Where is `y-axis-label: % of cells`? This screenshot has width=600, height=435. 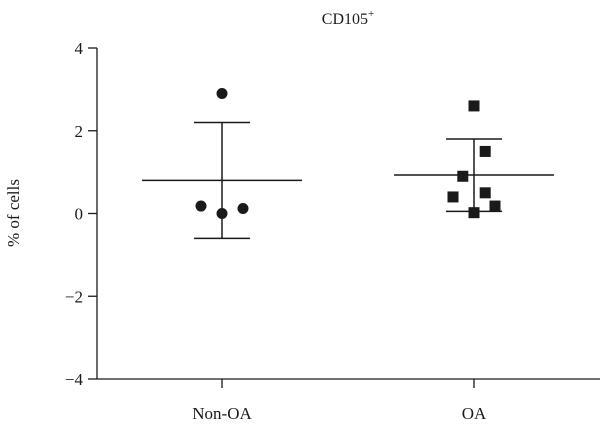
y-axis-label: % of cells is located at coordinates (13, 213).